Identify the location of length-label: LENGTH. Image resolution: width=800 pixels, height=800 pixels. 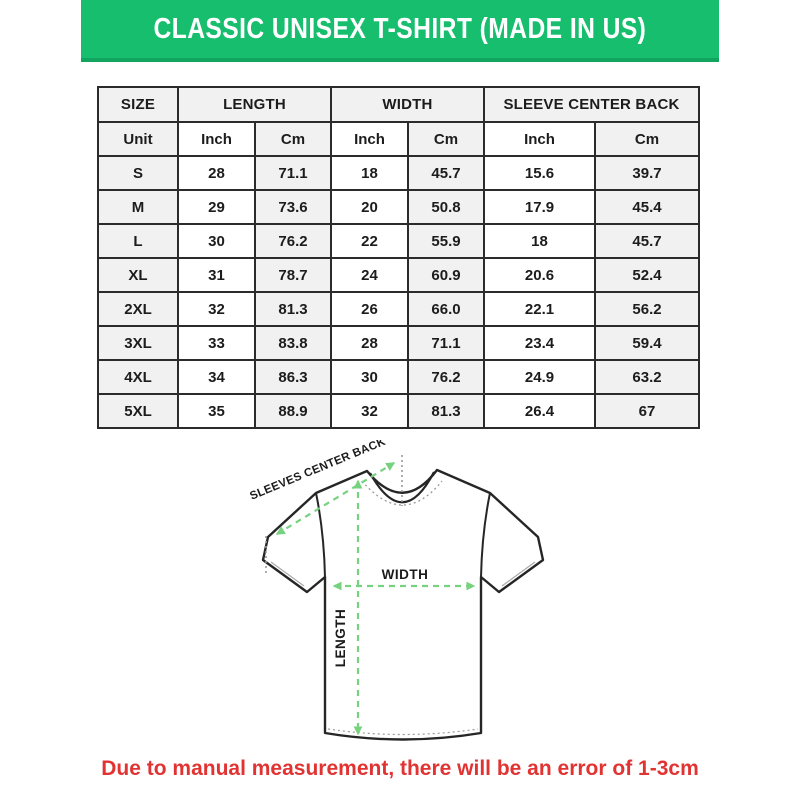
(340, 638).